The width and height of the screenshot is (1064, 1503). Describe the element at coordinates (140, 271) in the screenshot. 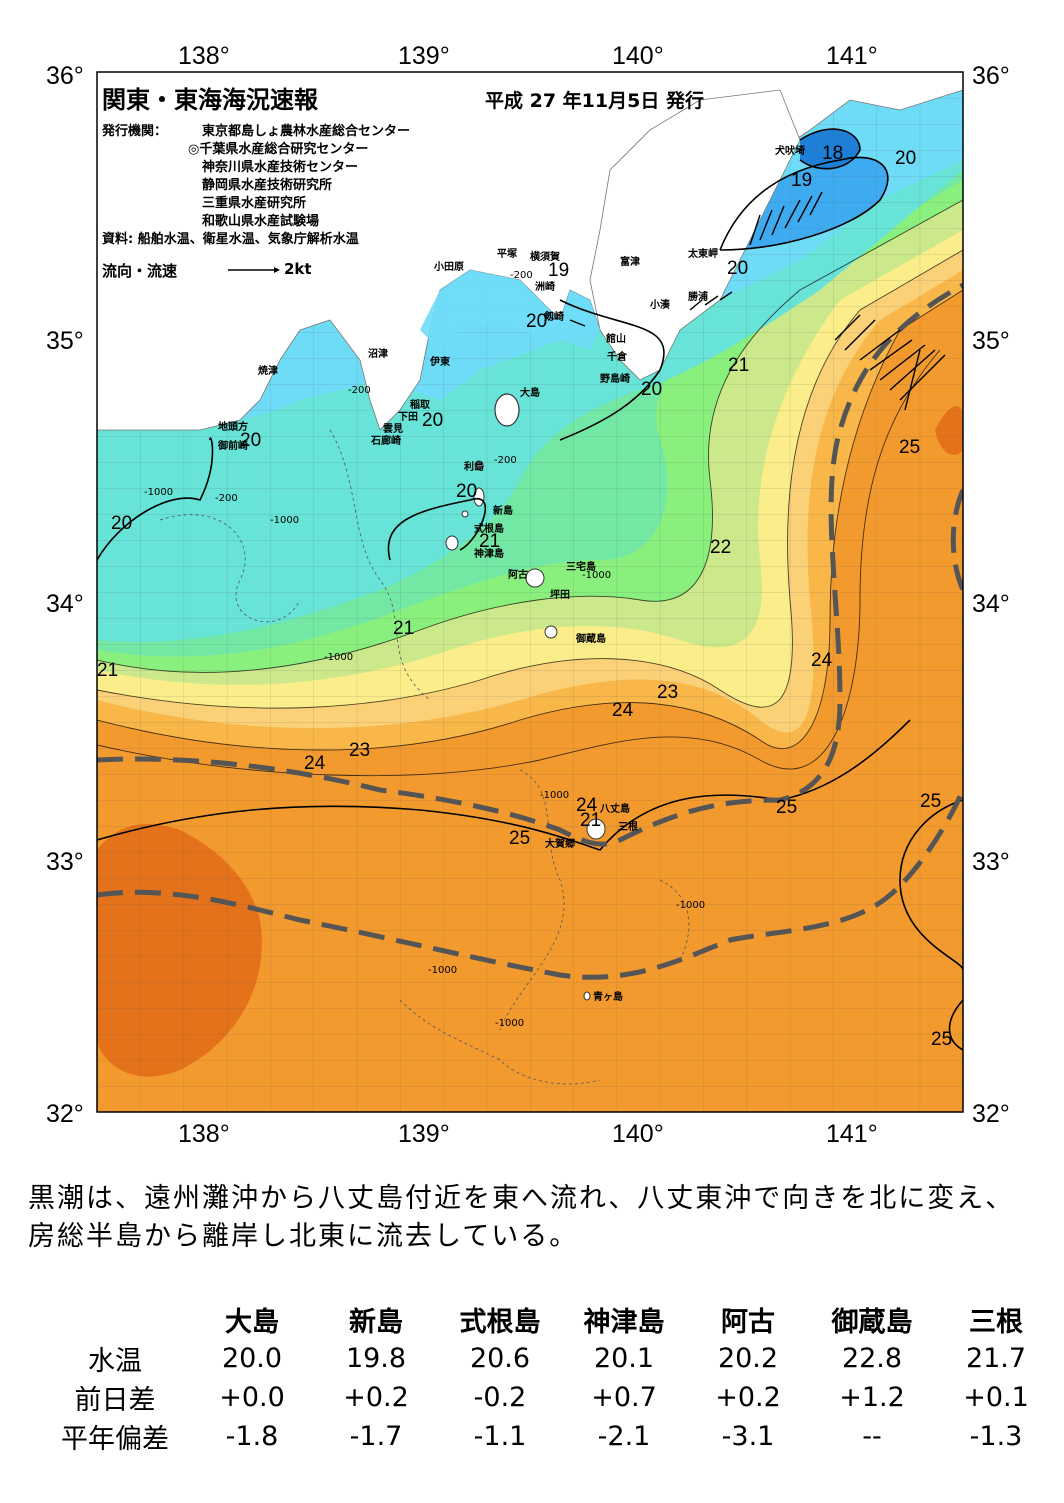

I see `current-legend-label: 流向・流速` at that location.